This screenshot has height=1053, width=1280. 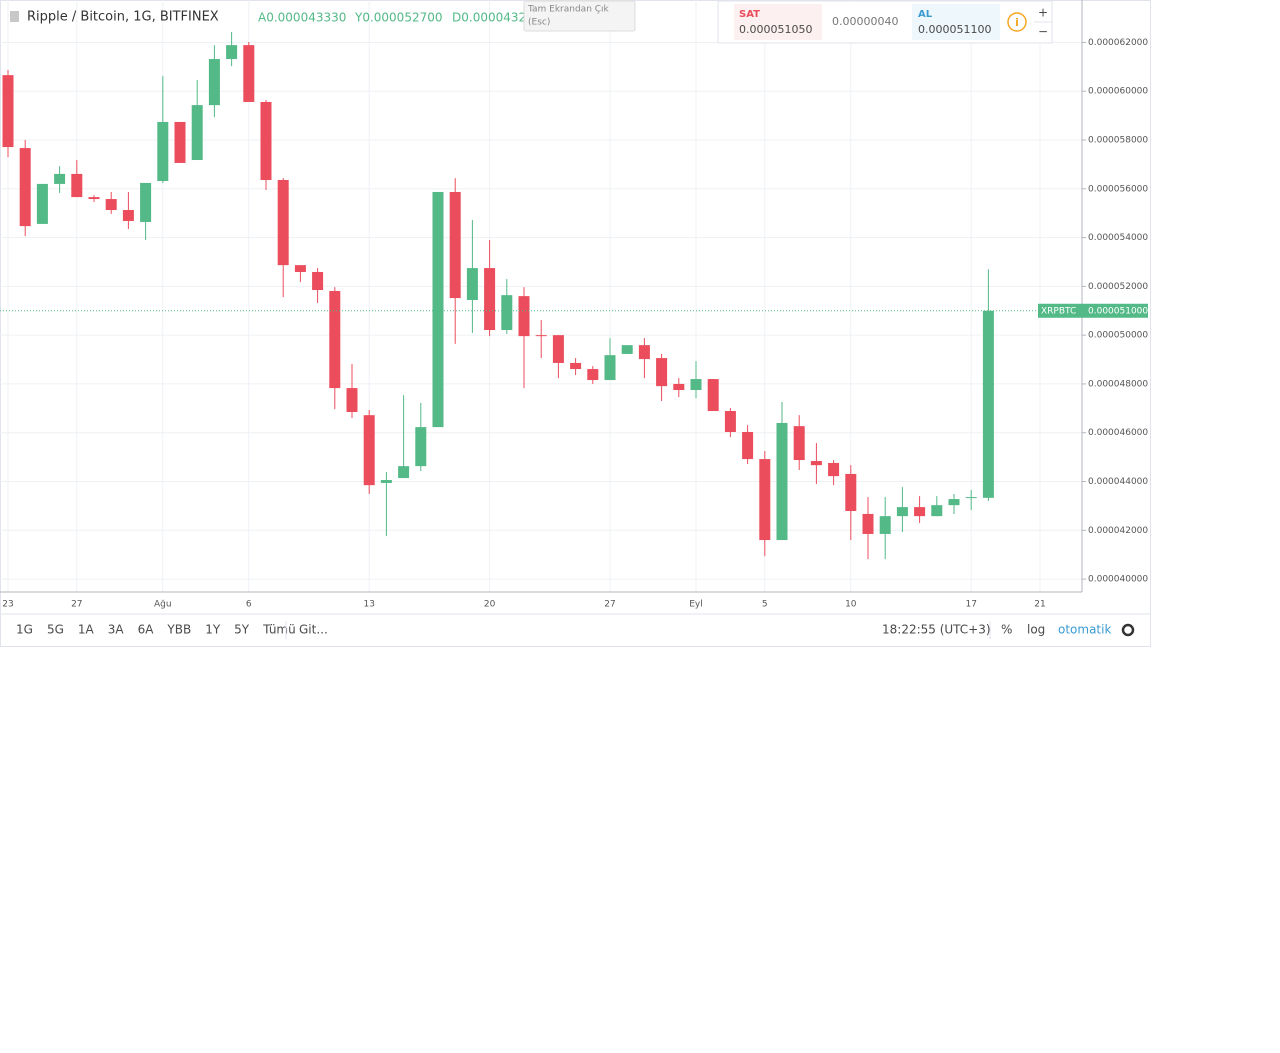 What do you see at coordinates (163, 605) in the screenshot?
I see `x-tick-label: Ağu` at bounding box center [163, 605].